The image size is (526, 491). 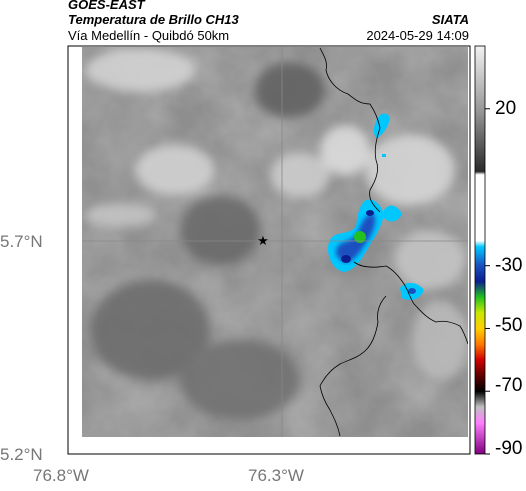 I want to click on colorbar-label: 20, so click(x=506, y=108).